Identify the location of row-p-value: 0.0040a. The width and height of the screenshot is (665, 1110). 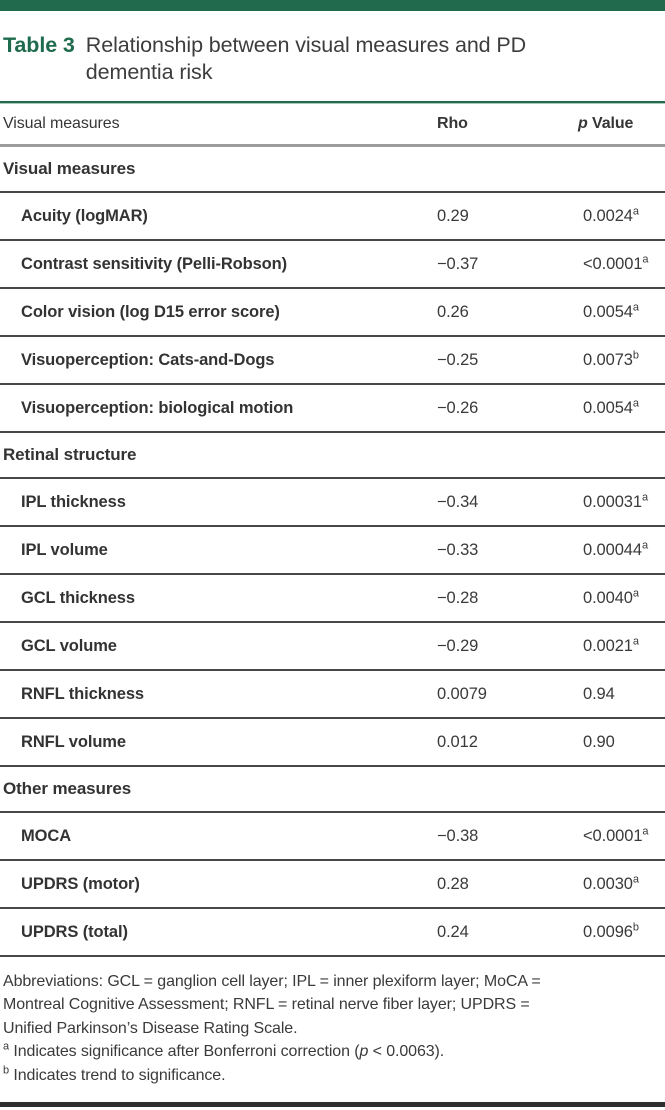
(611, 597).